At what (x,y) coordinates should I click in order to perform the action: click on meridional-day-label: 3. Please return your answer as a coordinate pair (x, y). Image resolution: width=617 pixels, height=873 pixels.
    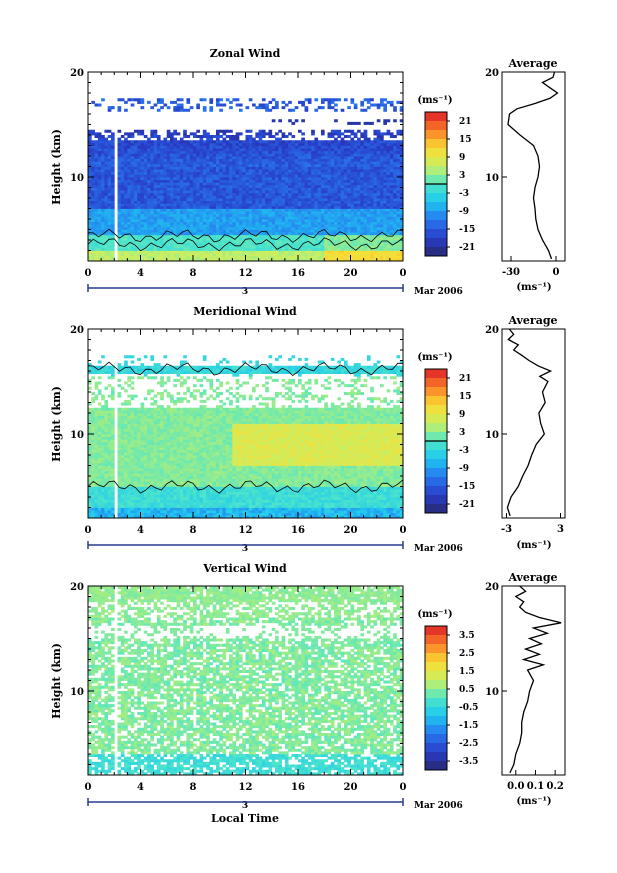
    Looking at the image, I should click on (245, 549).